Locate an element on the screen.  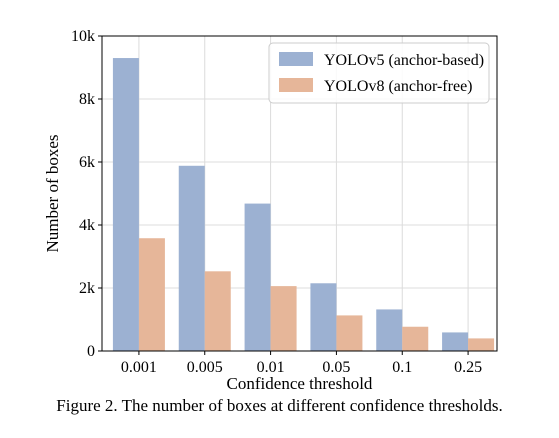
bar-yolov5-0.01 is located at coordinates (257, 277).